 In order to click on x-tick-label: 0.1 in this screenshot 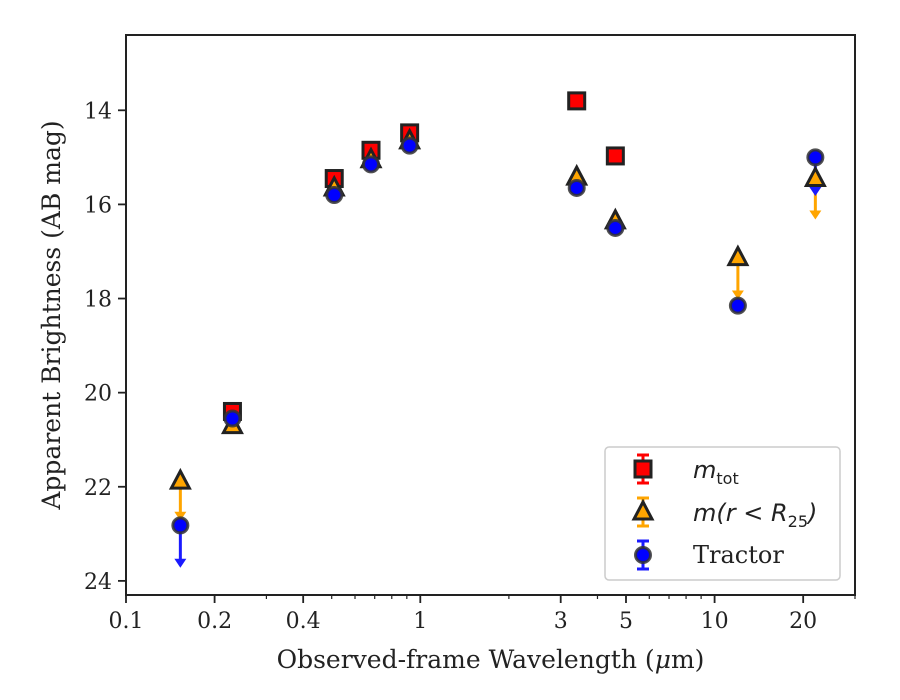, I will do `click(126, 621)`.